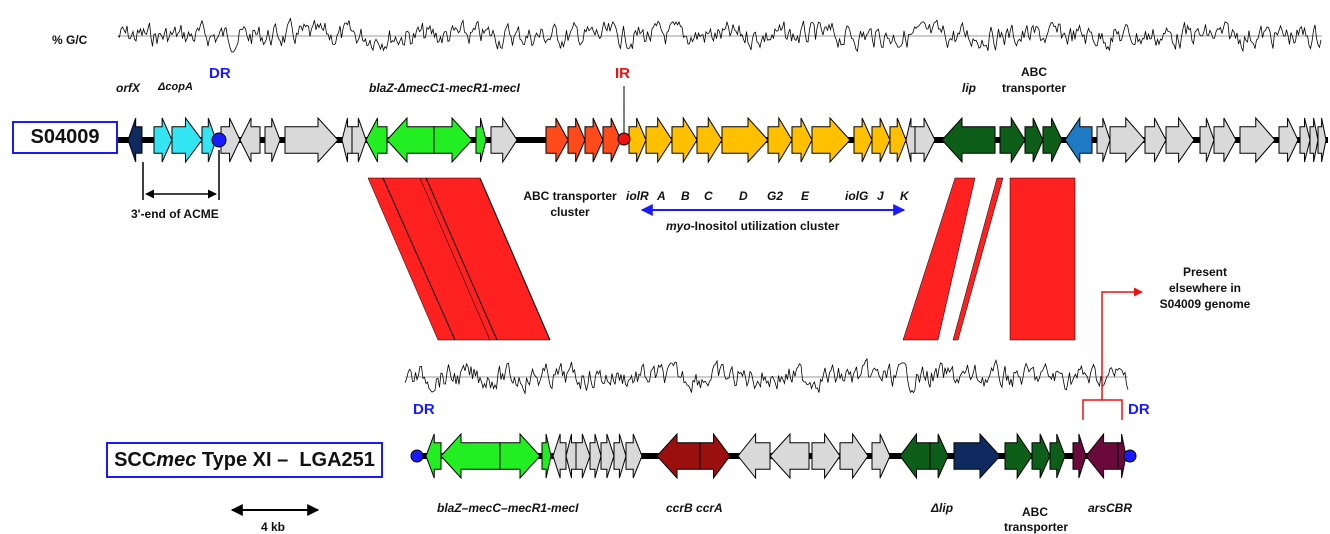 Image resolution: width=1330 pixels, height=534 pixels. What do you see at coordinates (444, 88) in the screenshot?
I see `top-bla-label: blaZ-ΔmecC1-mecR1-mecI` at bounding box center [444, 88].